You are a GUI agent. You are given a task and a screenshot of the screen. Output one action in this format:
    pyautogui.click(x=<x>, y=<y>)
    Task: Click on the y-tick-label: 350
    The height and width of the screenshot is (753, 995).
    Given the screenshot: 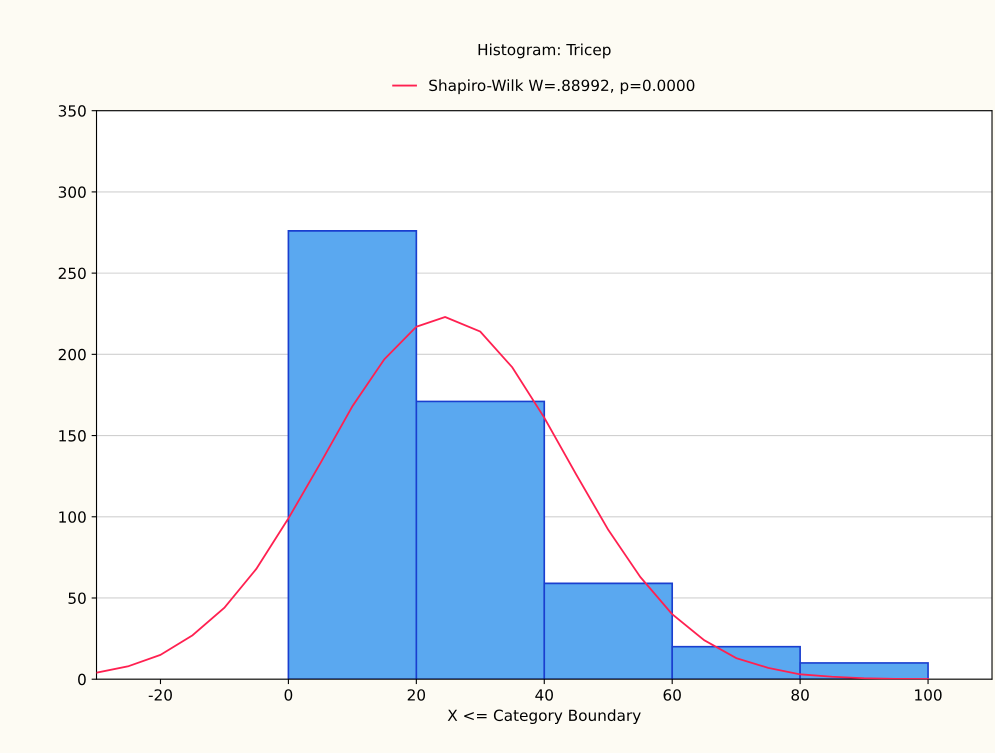 What is the action you would take?
    pyautogui.click(x=72, y=111)
    